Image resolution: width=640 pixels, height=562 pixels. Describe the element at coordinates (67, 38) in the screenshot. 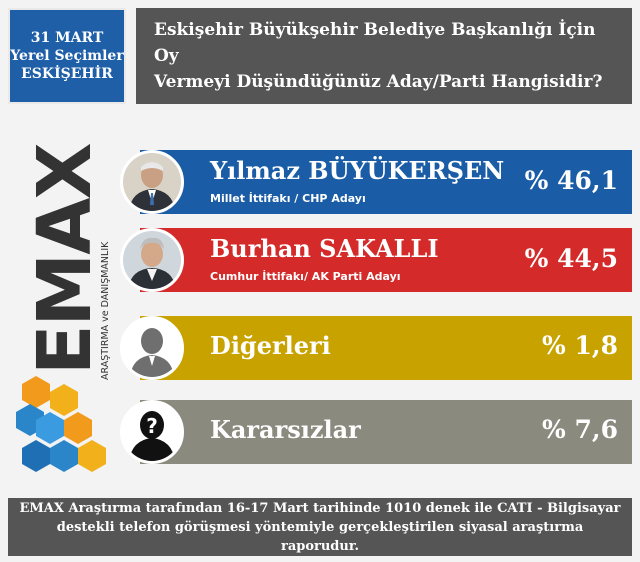

I see `date-label: 31 MART` at that location.